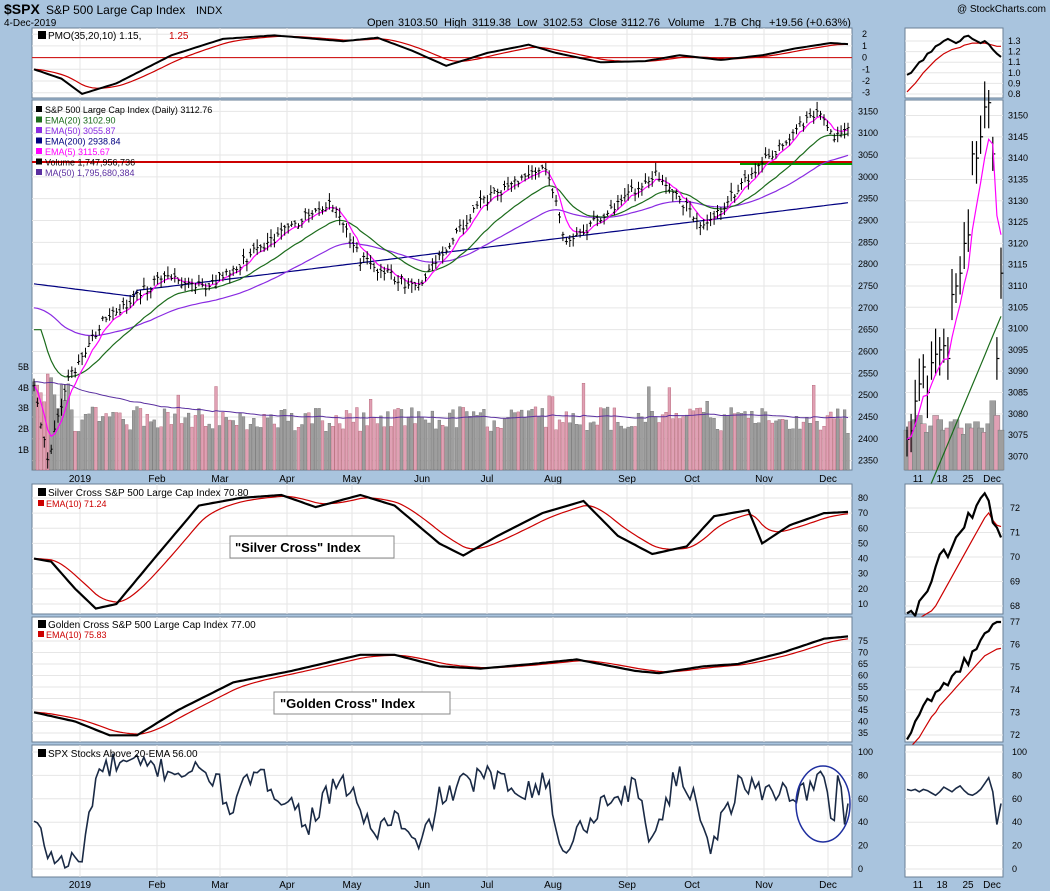 This screenshot has width=1050, height=891. What do you see at coordinates (868, 177) in the screenshot?
I see `y-tick-label: 3000` at bounding box center [868, 177].